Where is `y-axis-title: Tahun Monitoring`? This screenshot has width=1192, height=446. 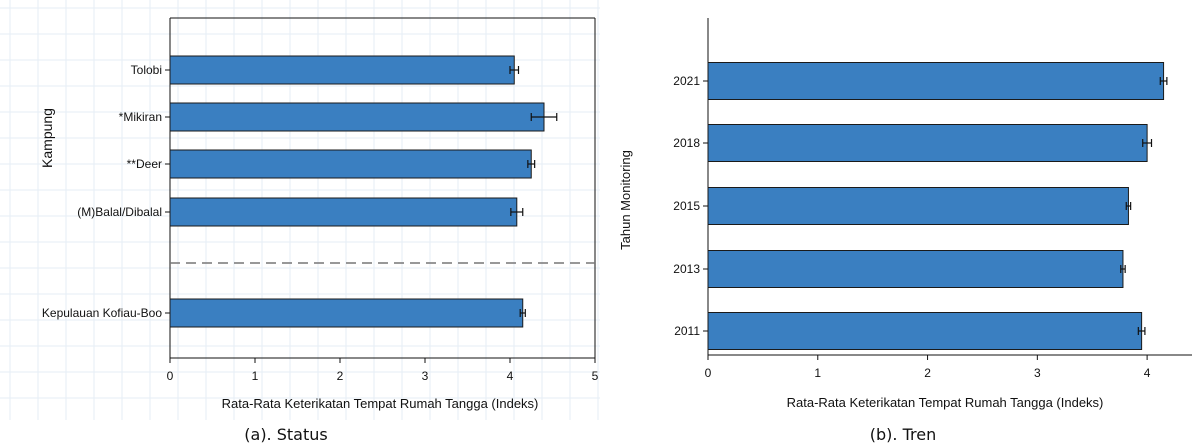
y-axis-title: Tahun Monitoring is located at coordinates (625, 200).